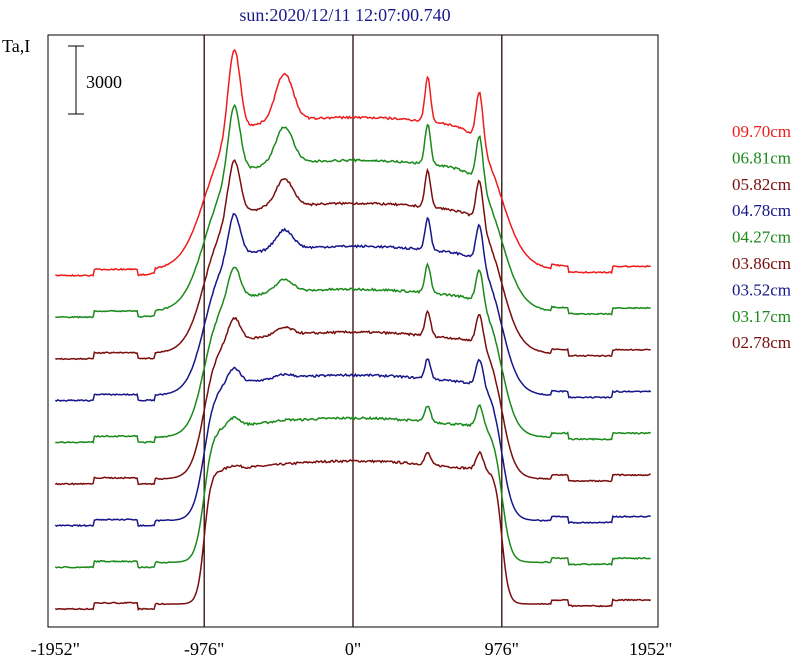 This screenshot has width=807, height=662. I want to click on chart-title: sun:2020/12/11 12:07:00.740, so click(344, 15).